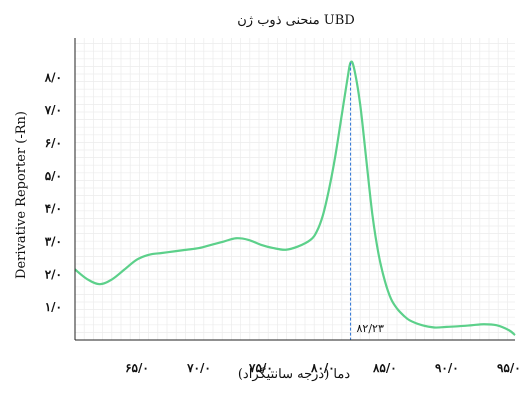 Image resolution: width=523 pixels, height=410 pixels. What do you see at coordinates (53, 110) in the screenshot?
I see `y-tick-label: ۷/۰` at bounding box center [53, 110].